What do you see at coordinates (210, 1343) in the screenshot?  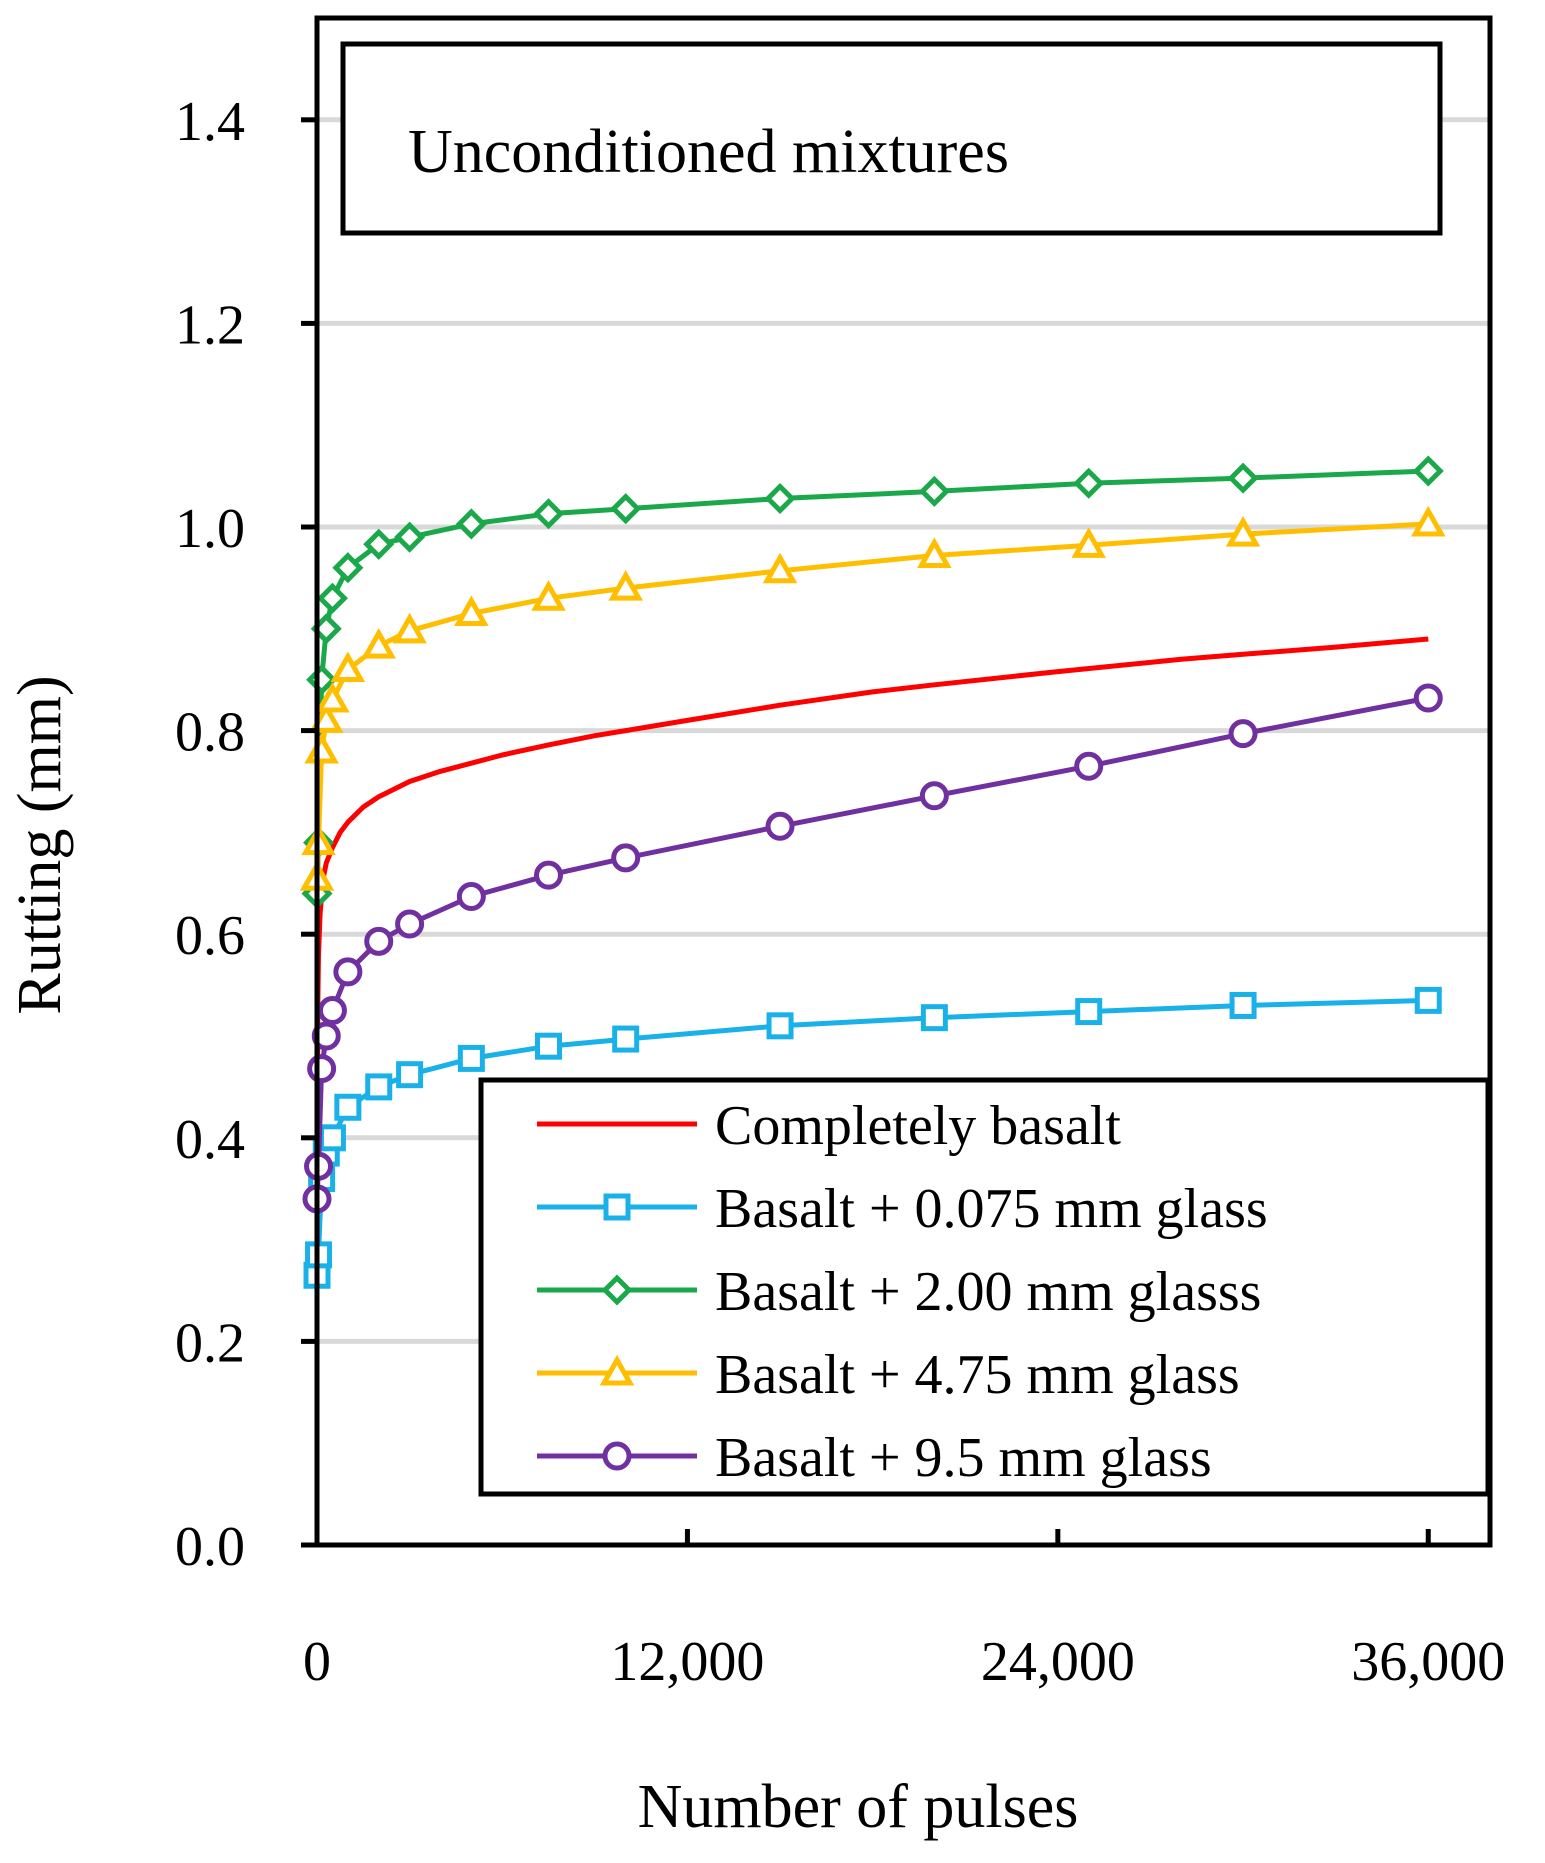 I see `y-tick-label-1: 0.2` at bounding box center [210, 1343].